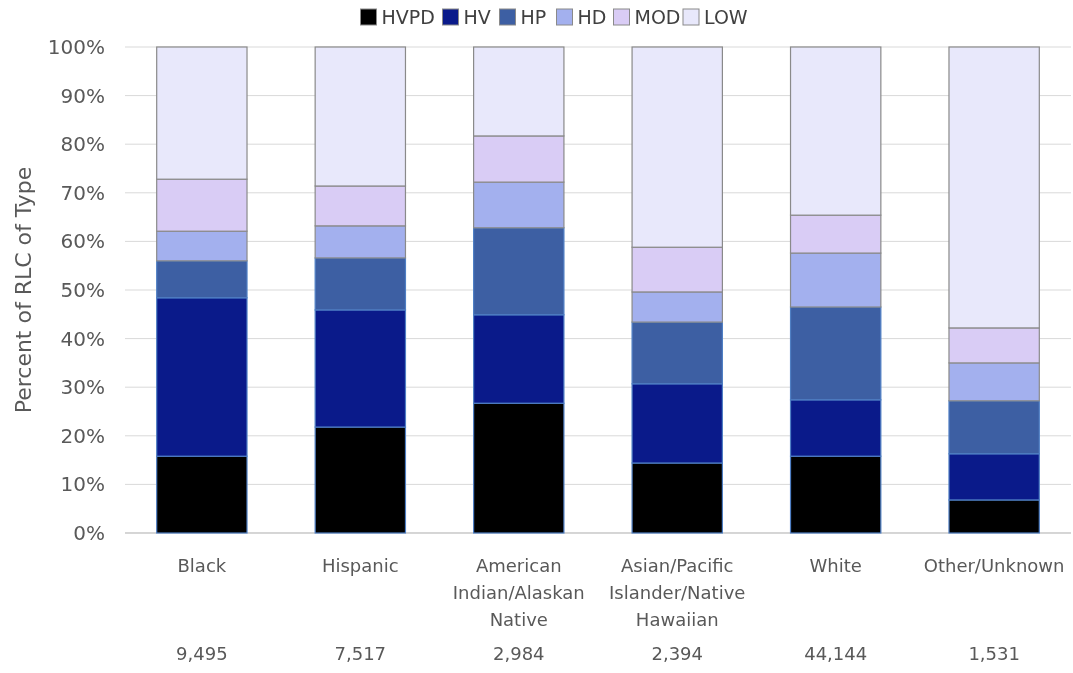 The image size is (1073, 673). Describe the element at coordinates (202, 653) in the screenshot. I see `text: 9,495` at that location.